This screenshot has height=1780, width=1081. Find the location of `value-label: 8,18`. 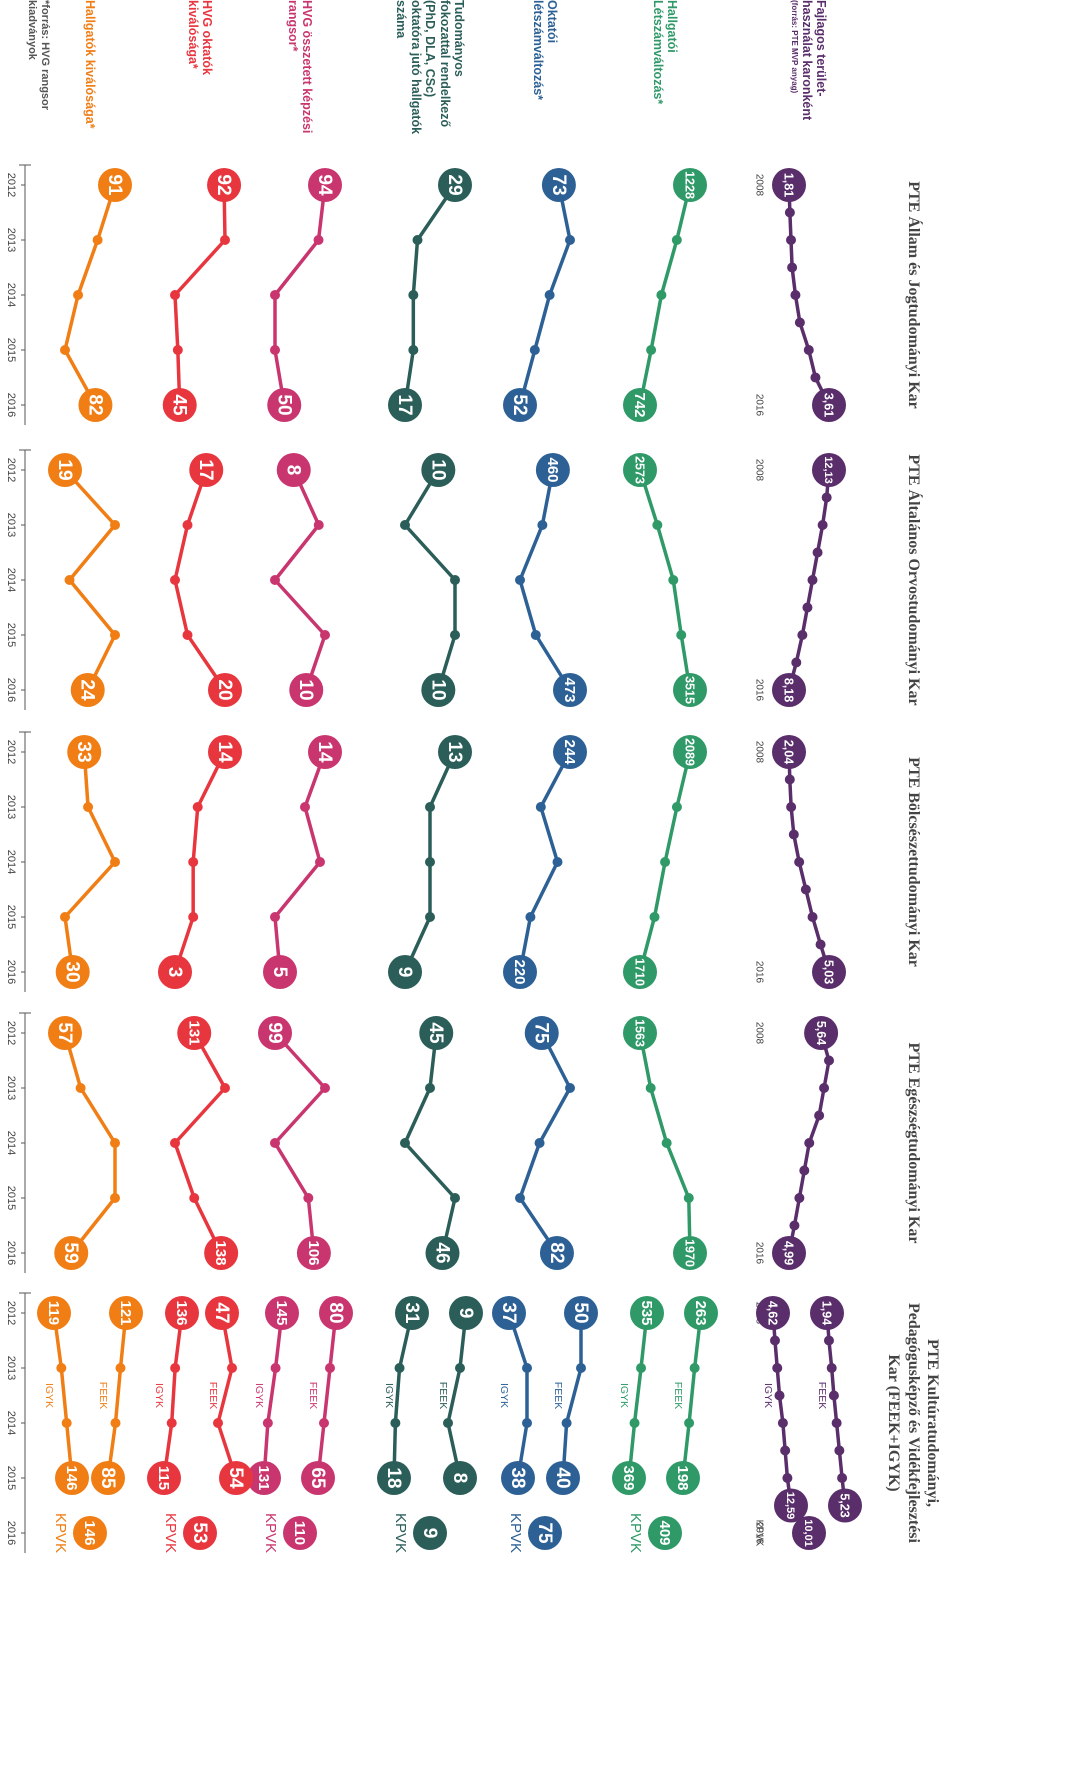

value-label: 8,18 is located at coordinates (789, 690).